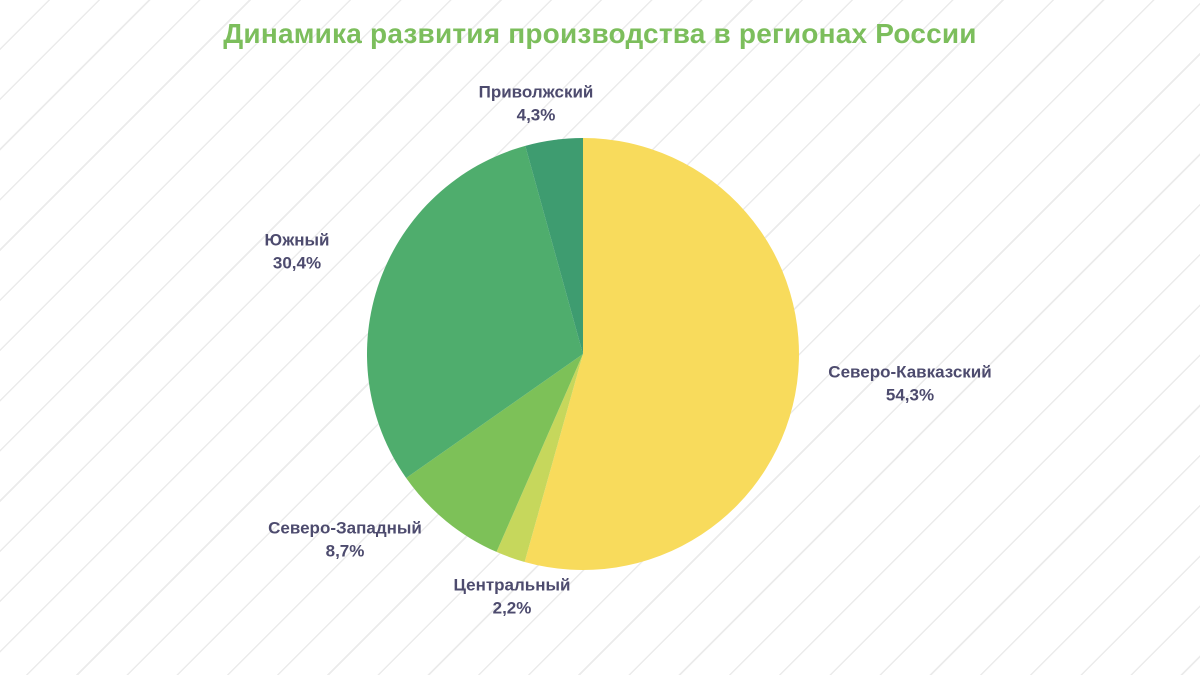  I want to click on slice-name: Северо-Западный, so click(345, 528).